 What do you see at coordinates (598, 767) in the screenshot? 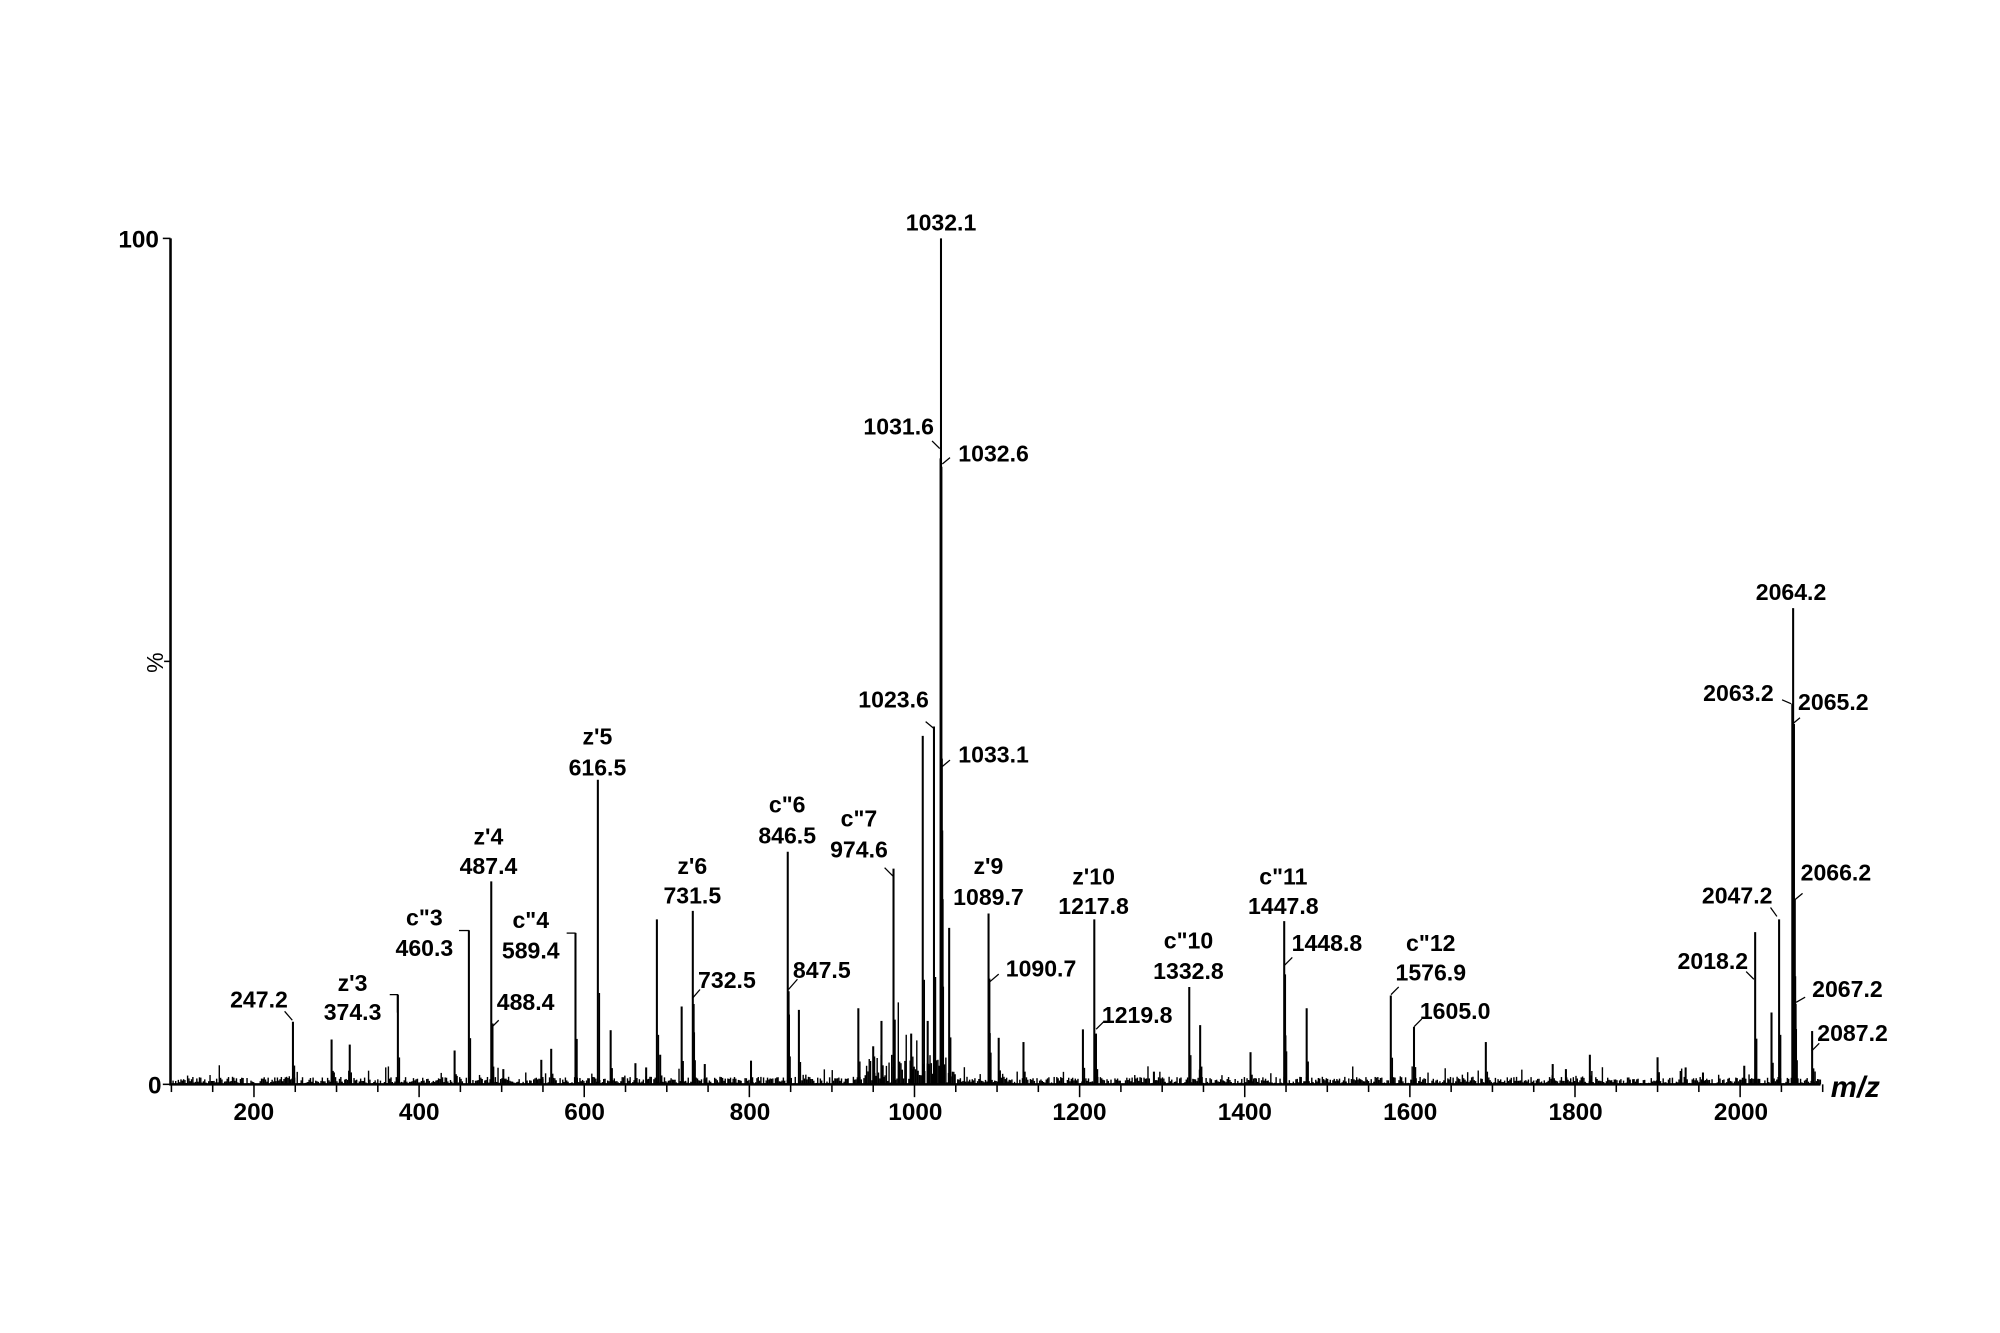
I see `label-616: 616.5` at bounding box center [598, 767].